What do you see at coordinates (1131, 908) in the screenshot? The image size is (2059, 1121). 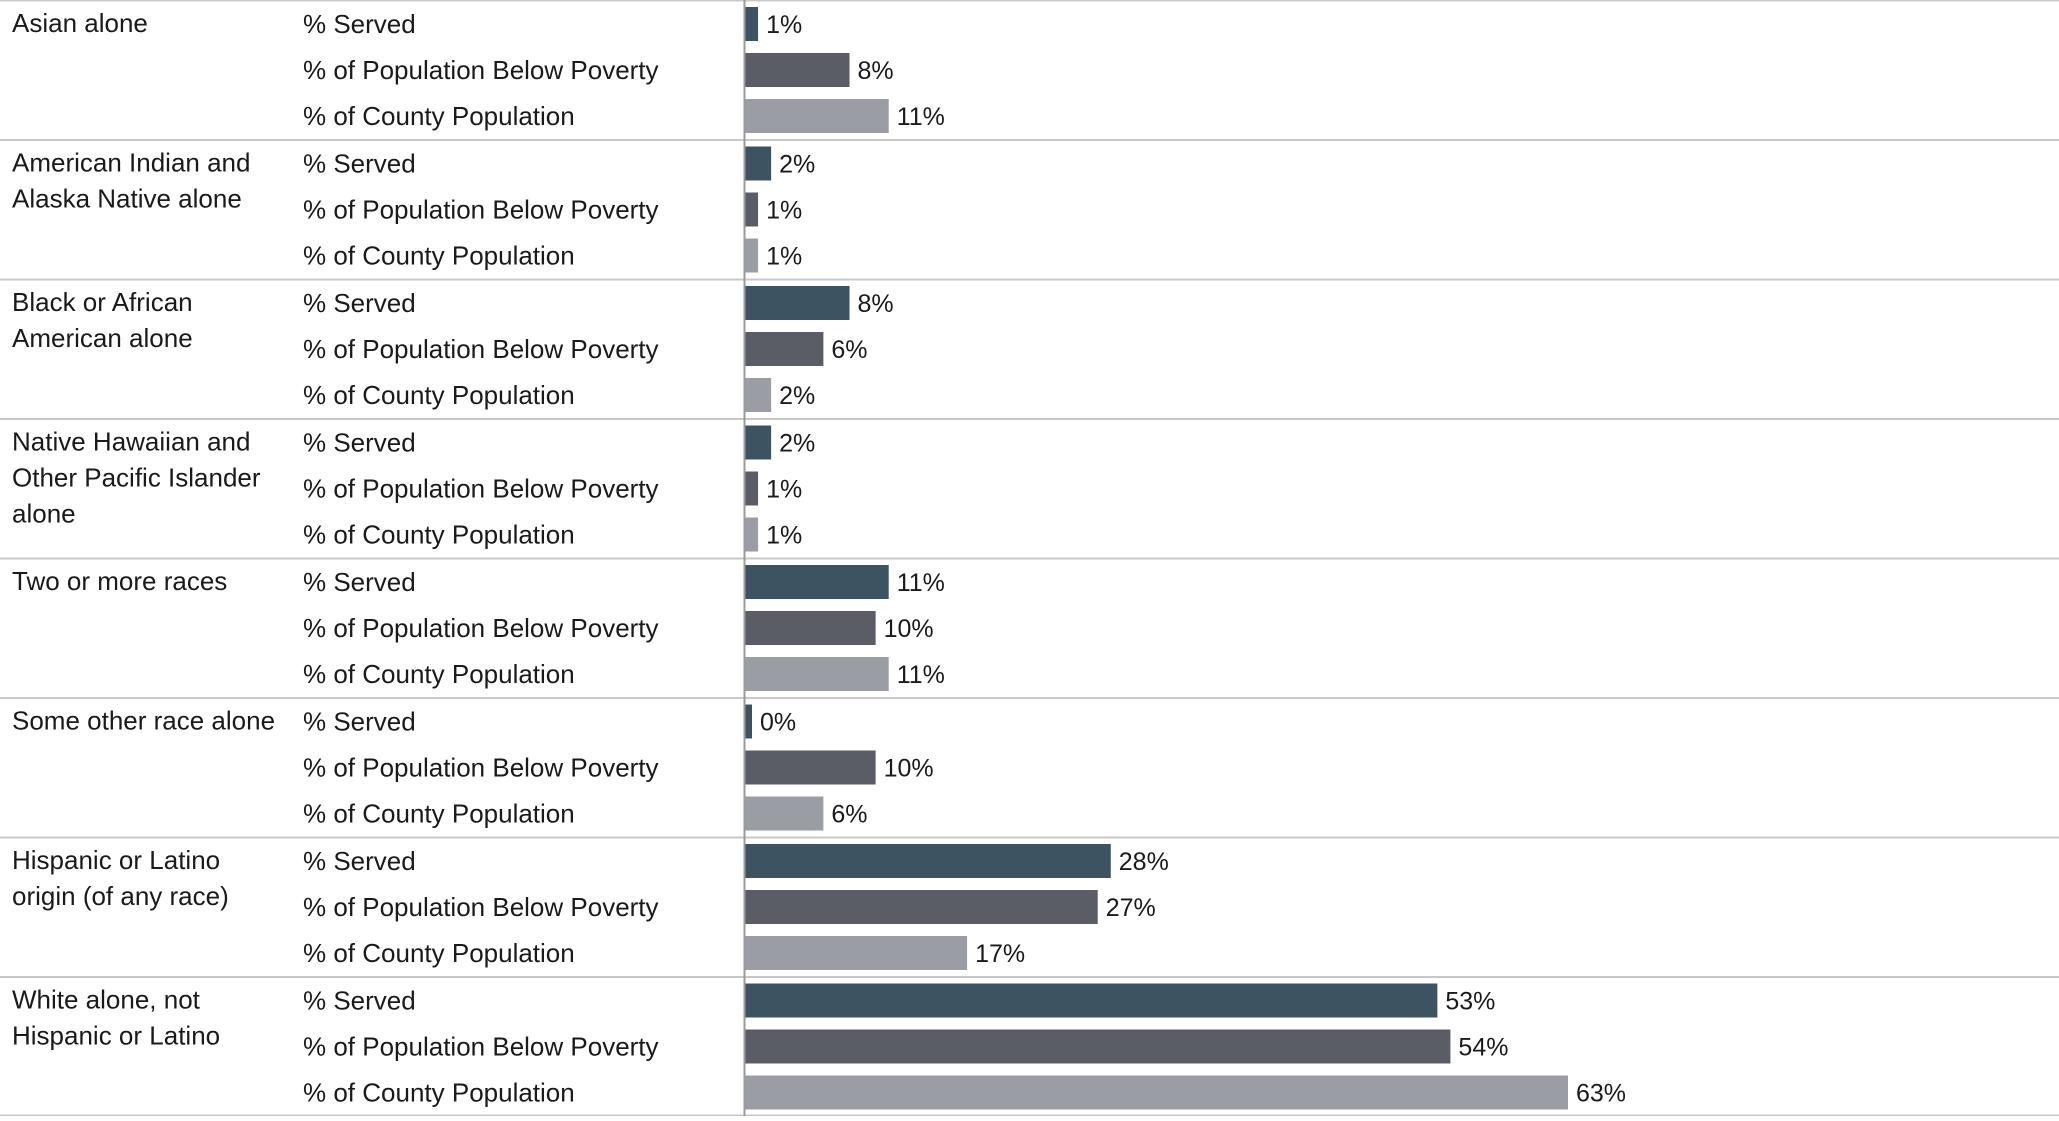 I see `data-label: 27%` at bounding box center [1131, 908].